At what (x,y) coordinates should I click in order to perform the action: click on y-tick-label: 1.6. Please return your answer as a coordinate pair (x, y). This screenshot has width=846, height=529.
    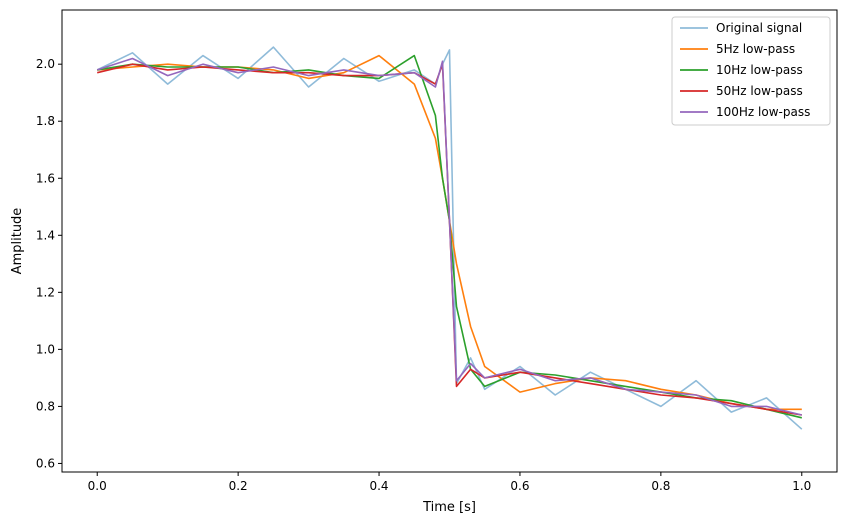
    Looking at the image, I should click on (45, 178).